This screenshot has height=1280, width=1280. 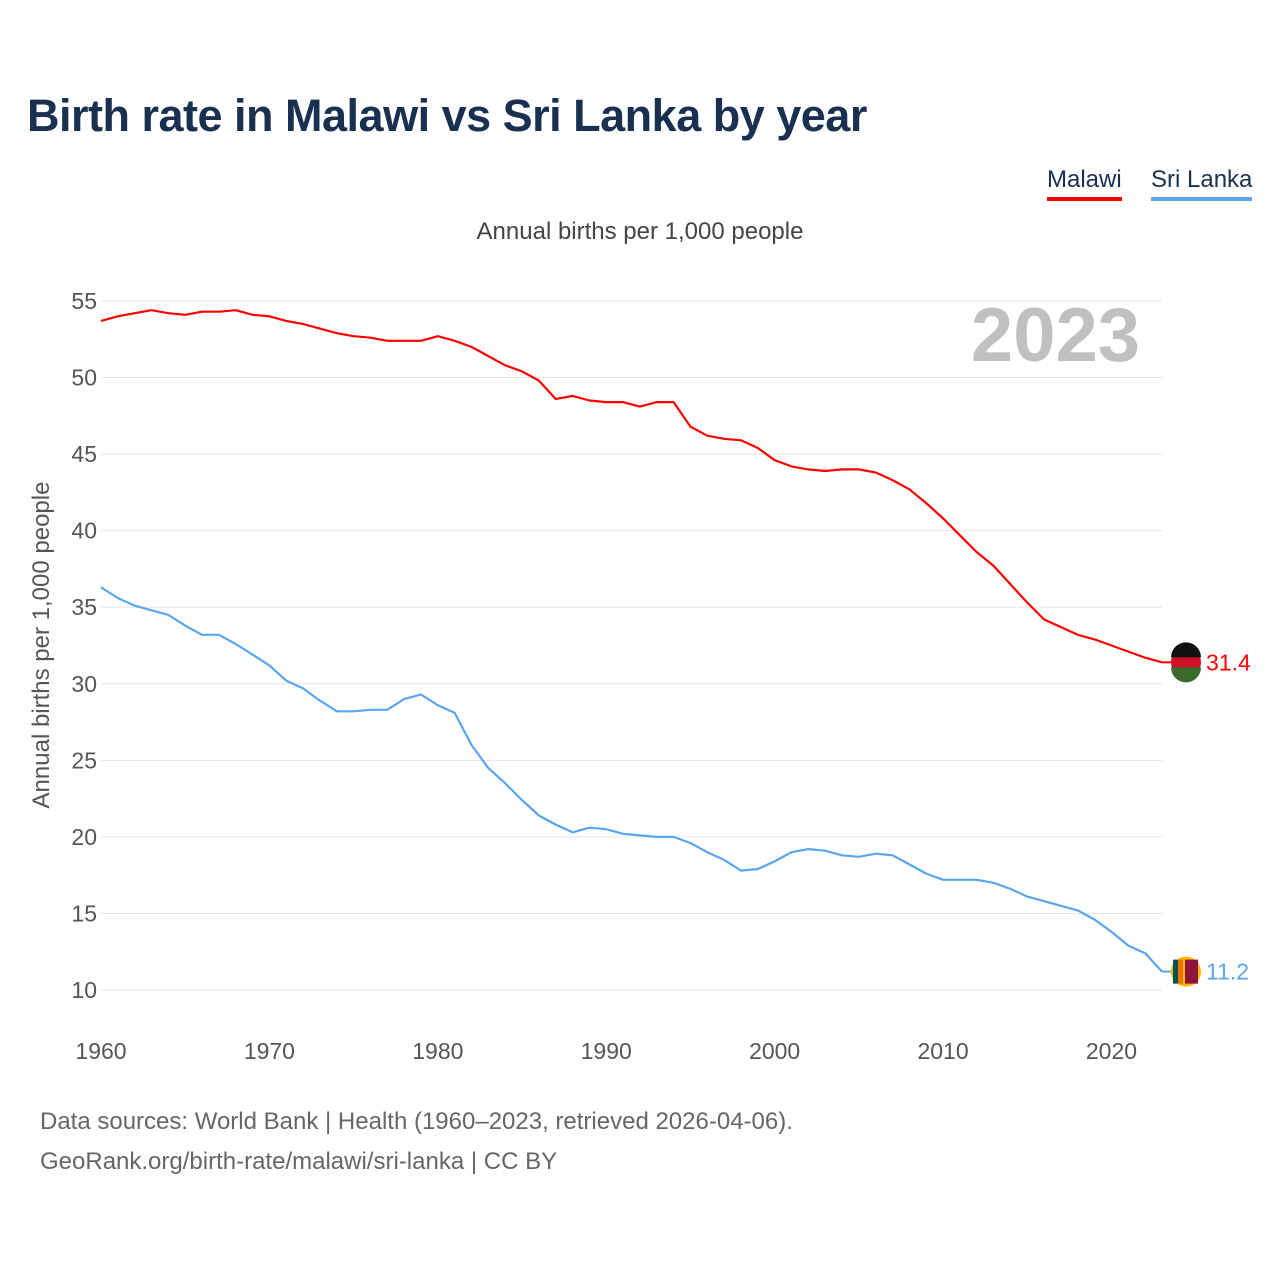 What do you see at coordinates (84, 378) in the screenshot?
I see `y-tick-label: 50` at bounding box center [84, 378].